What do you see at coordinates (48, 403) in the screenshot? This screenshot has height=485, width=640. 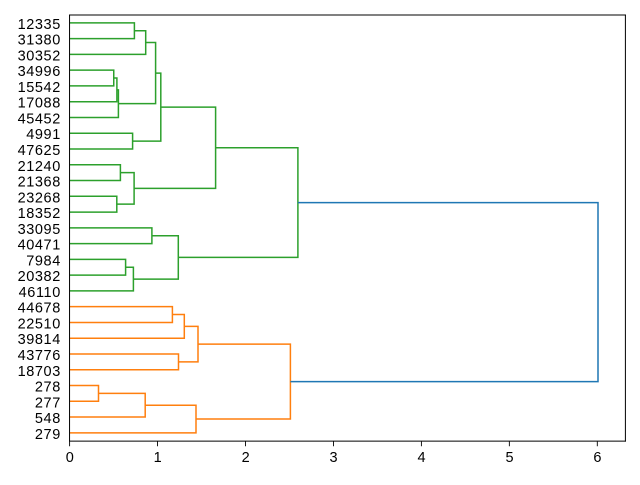 I see `svg-text: 277` at bounding box center [48, 403].